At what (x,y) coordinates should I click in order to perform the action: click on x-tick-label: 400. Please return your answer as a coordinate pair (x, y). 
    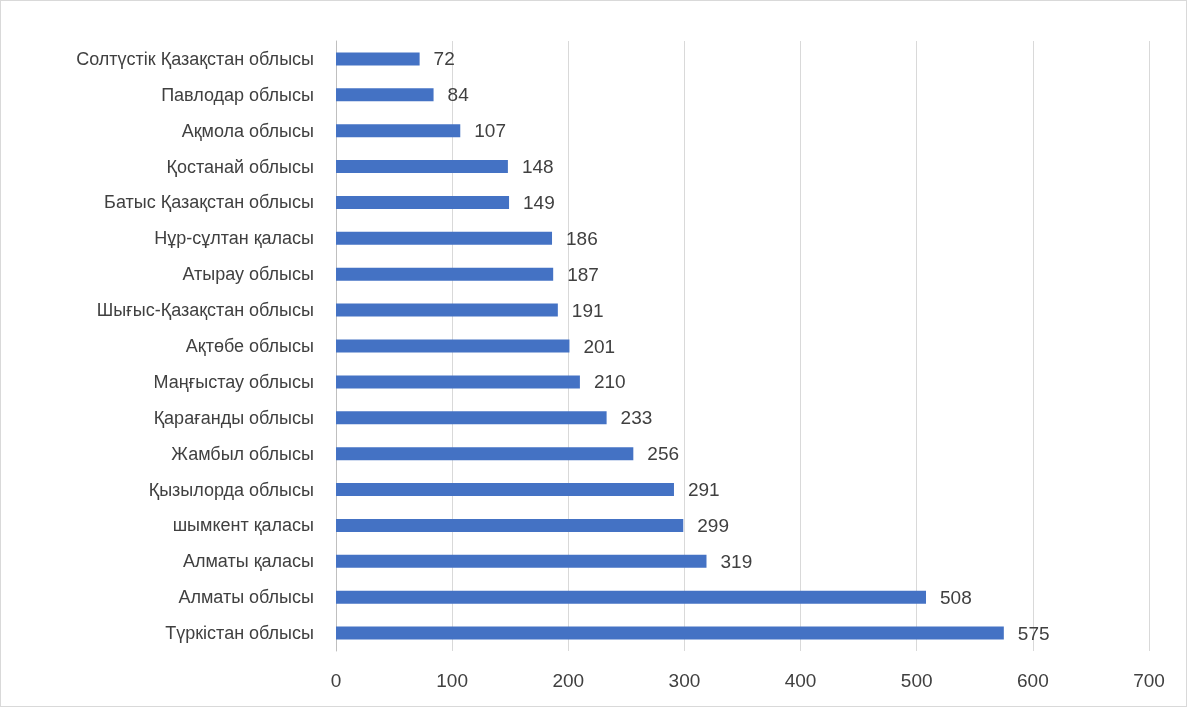
    Looking at the image, I should click on (800, 680).